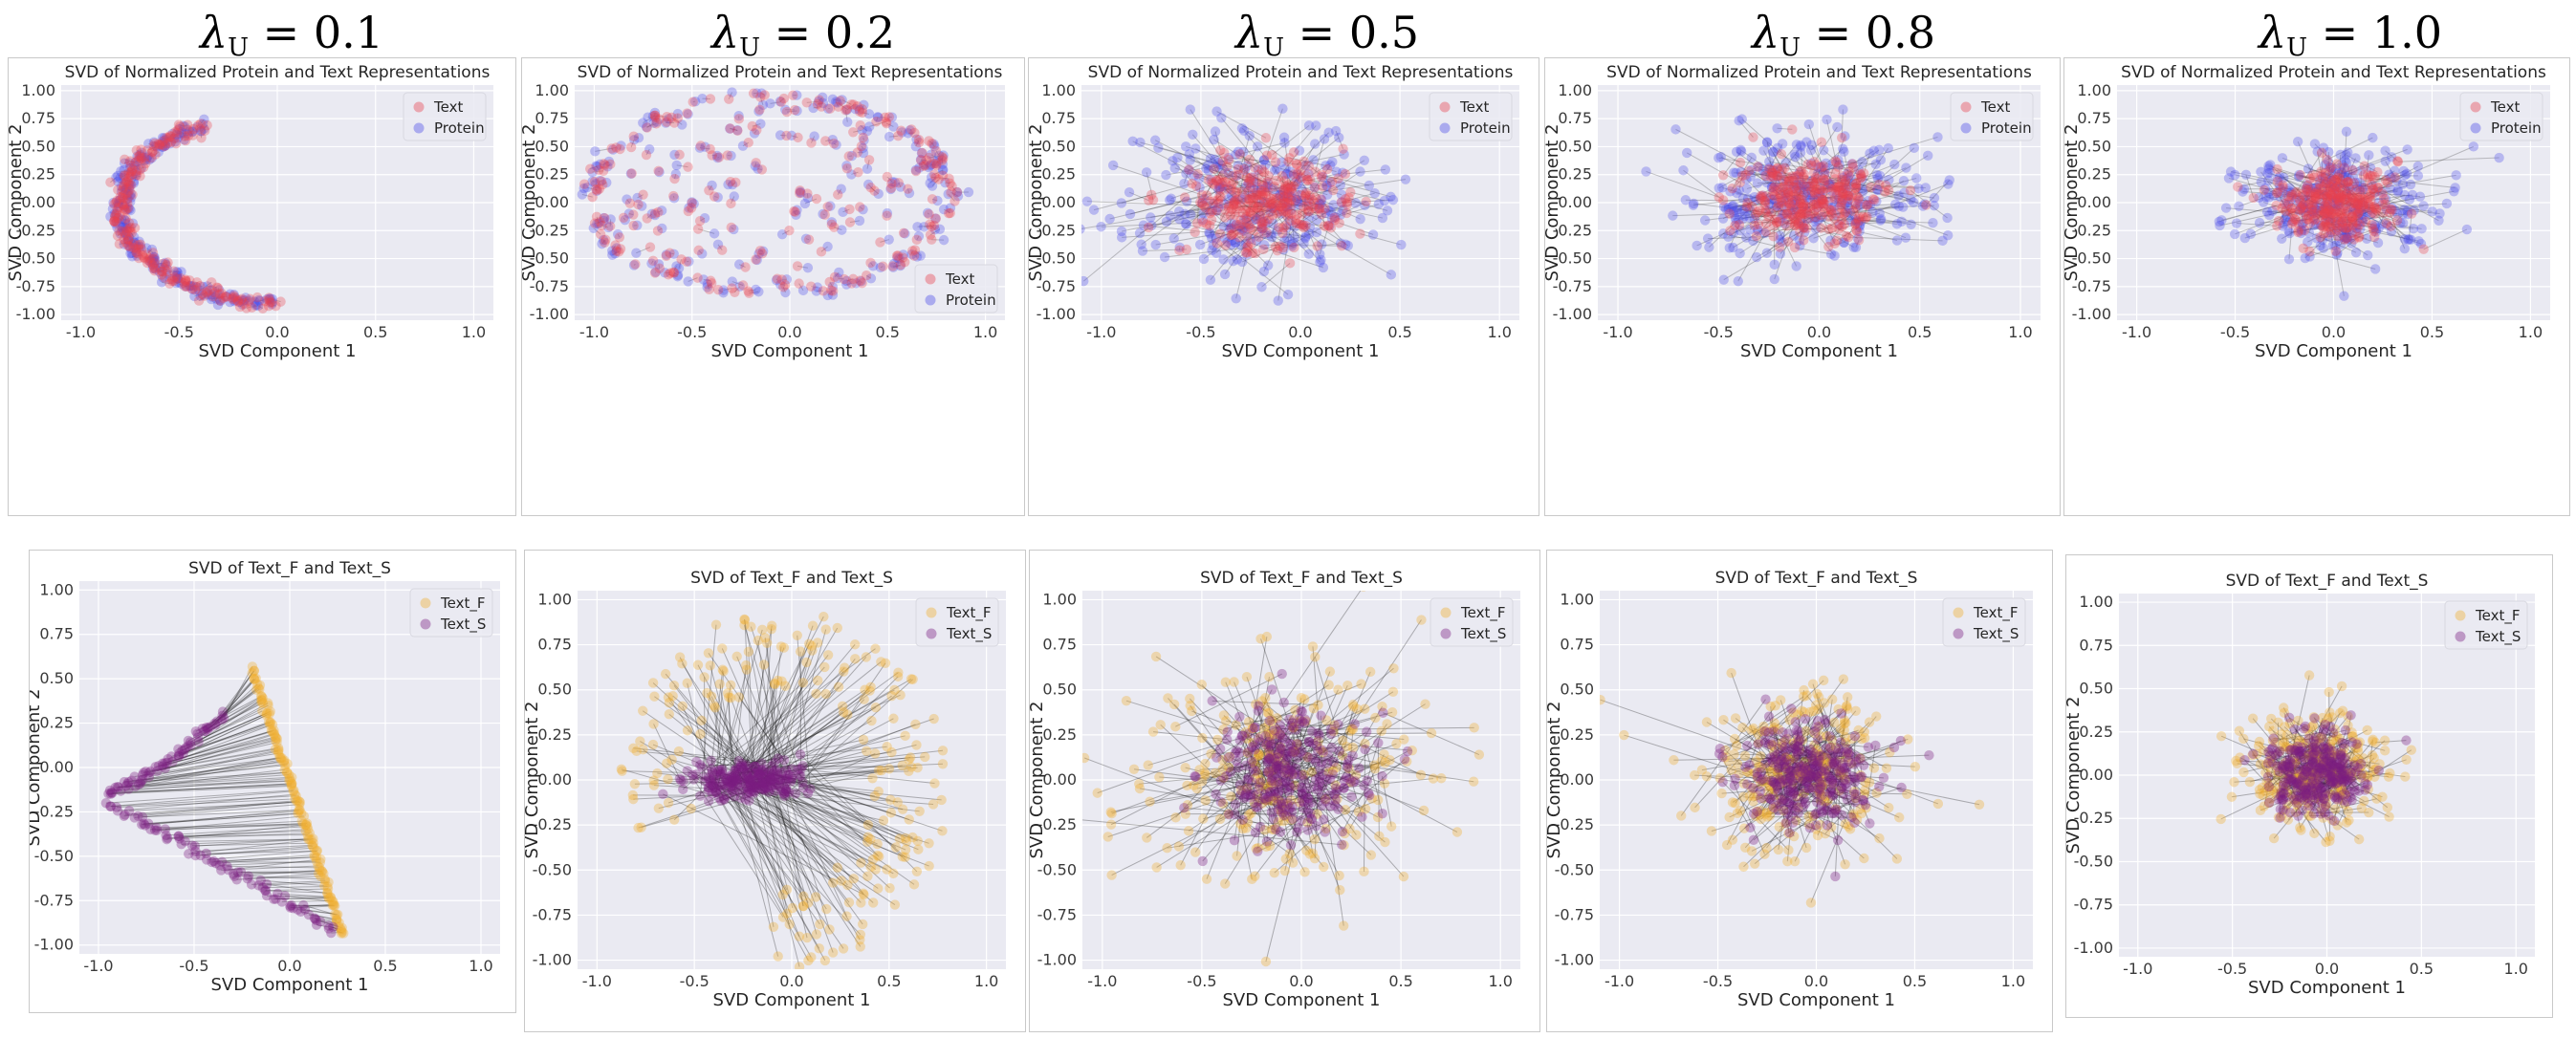  What do you see at coordinates (552, 914) in the screenshot?
I see `y-tick-label: -0.75` at bounding box center [552, 914].